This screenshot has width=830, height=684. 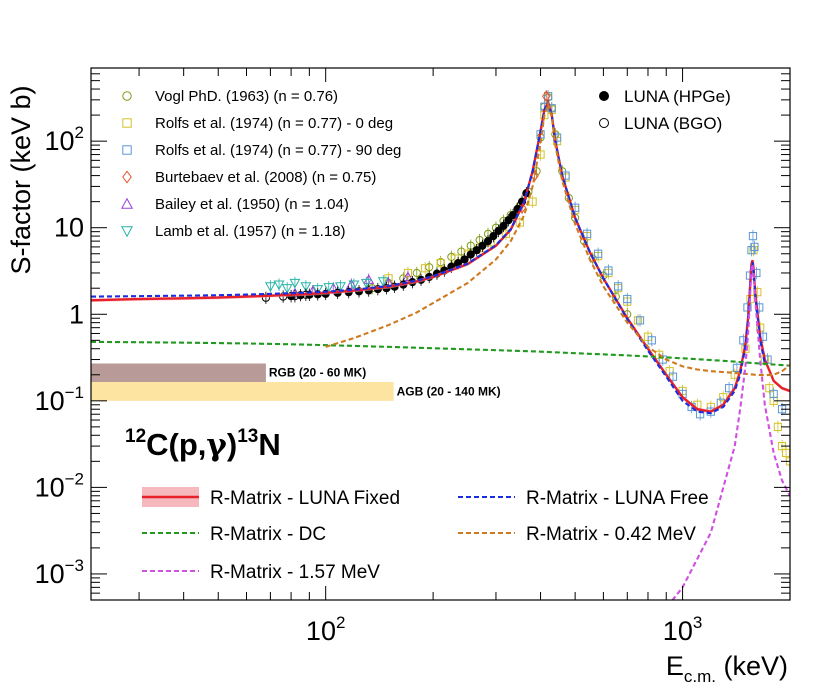 What do you see at coordinates (665, 110) in the screenshot?
I see `legend-luna: LUNA (HPGe) LUNA (BGO)` at bounding box center [665, 110].